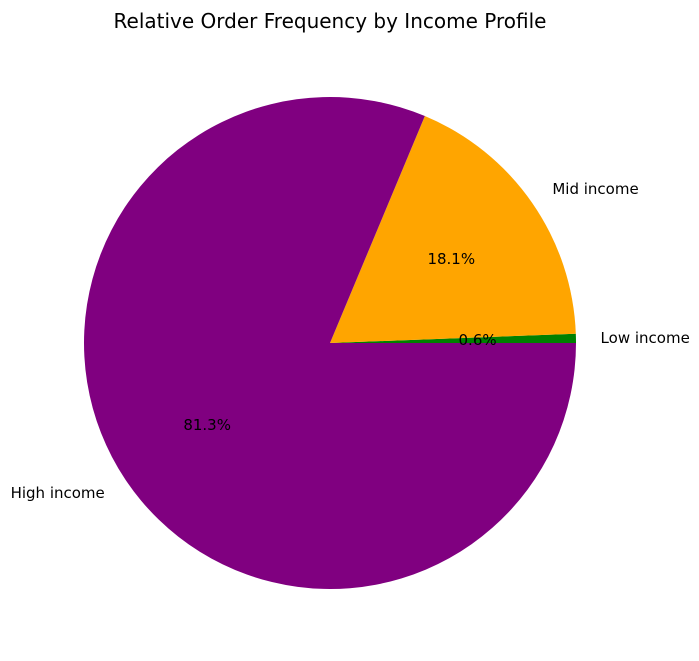 The image size is (699, 661). What do you see at coordinates (207, 425) in the screenshot?
I see `percent-label-high-income: 81.3%` at bounding box center [207, 425].